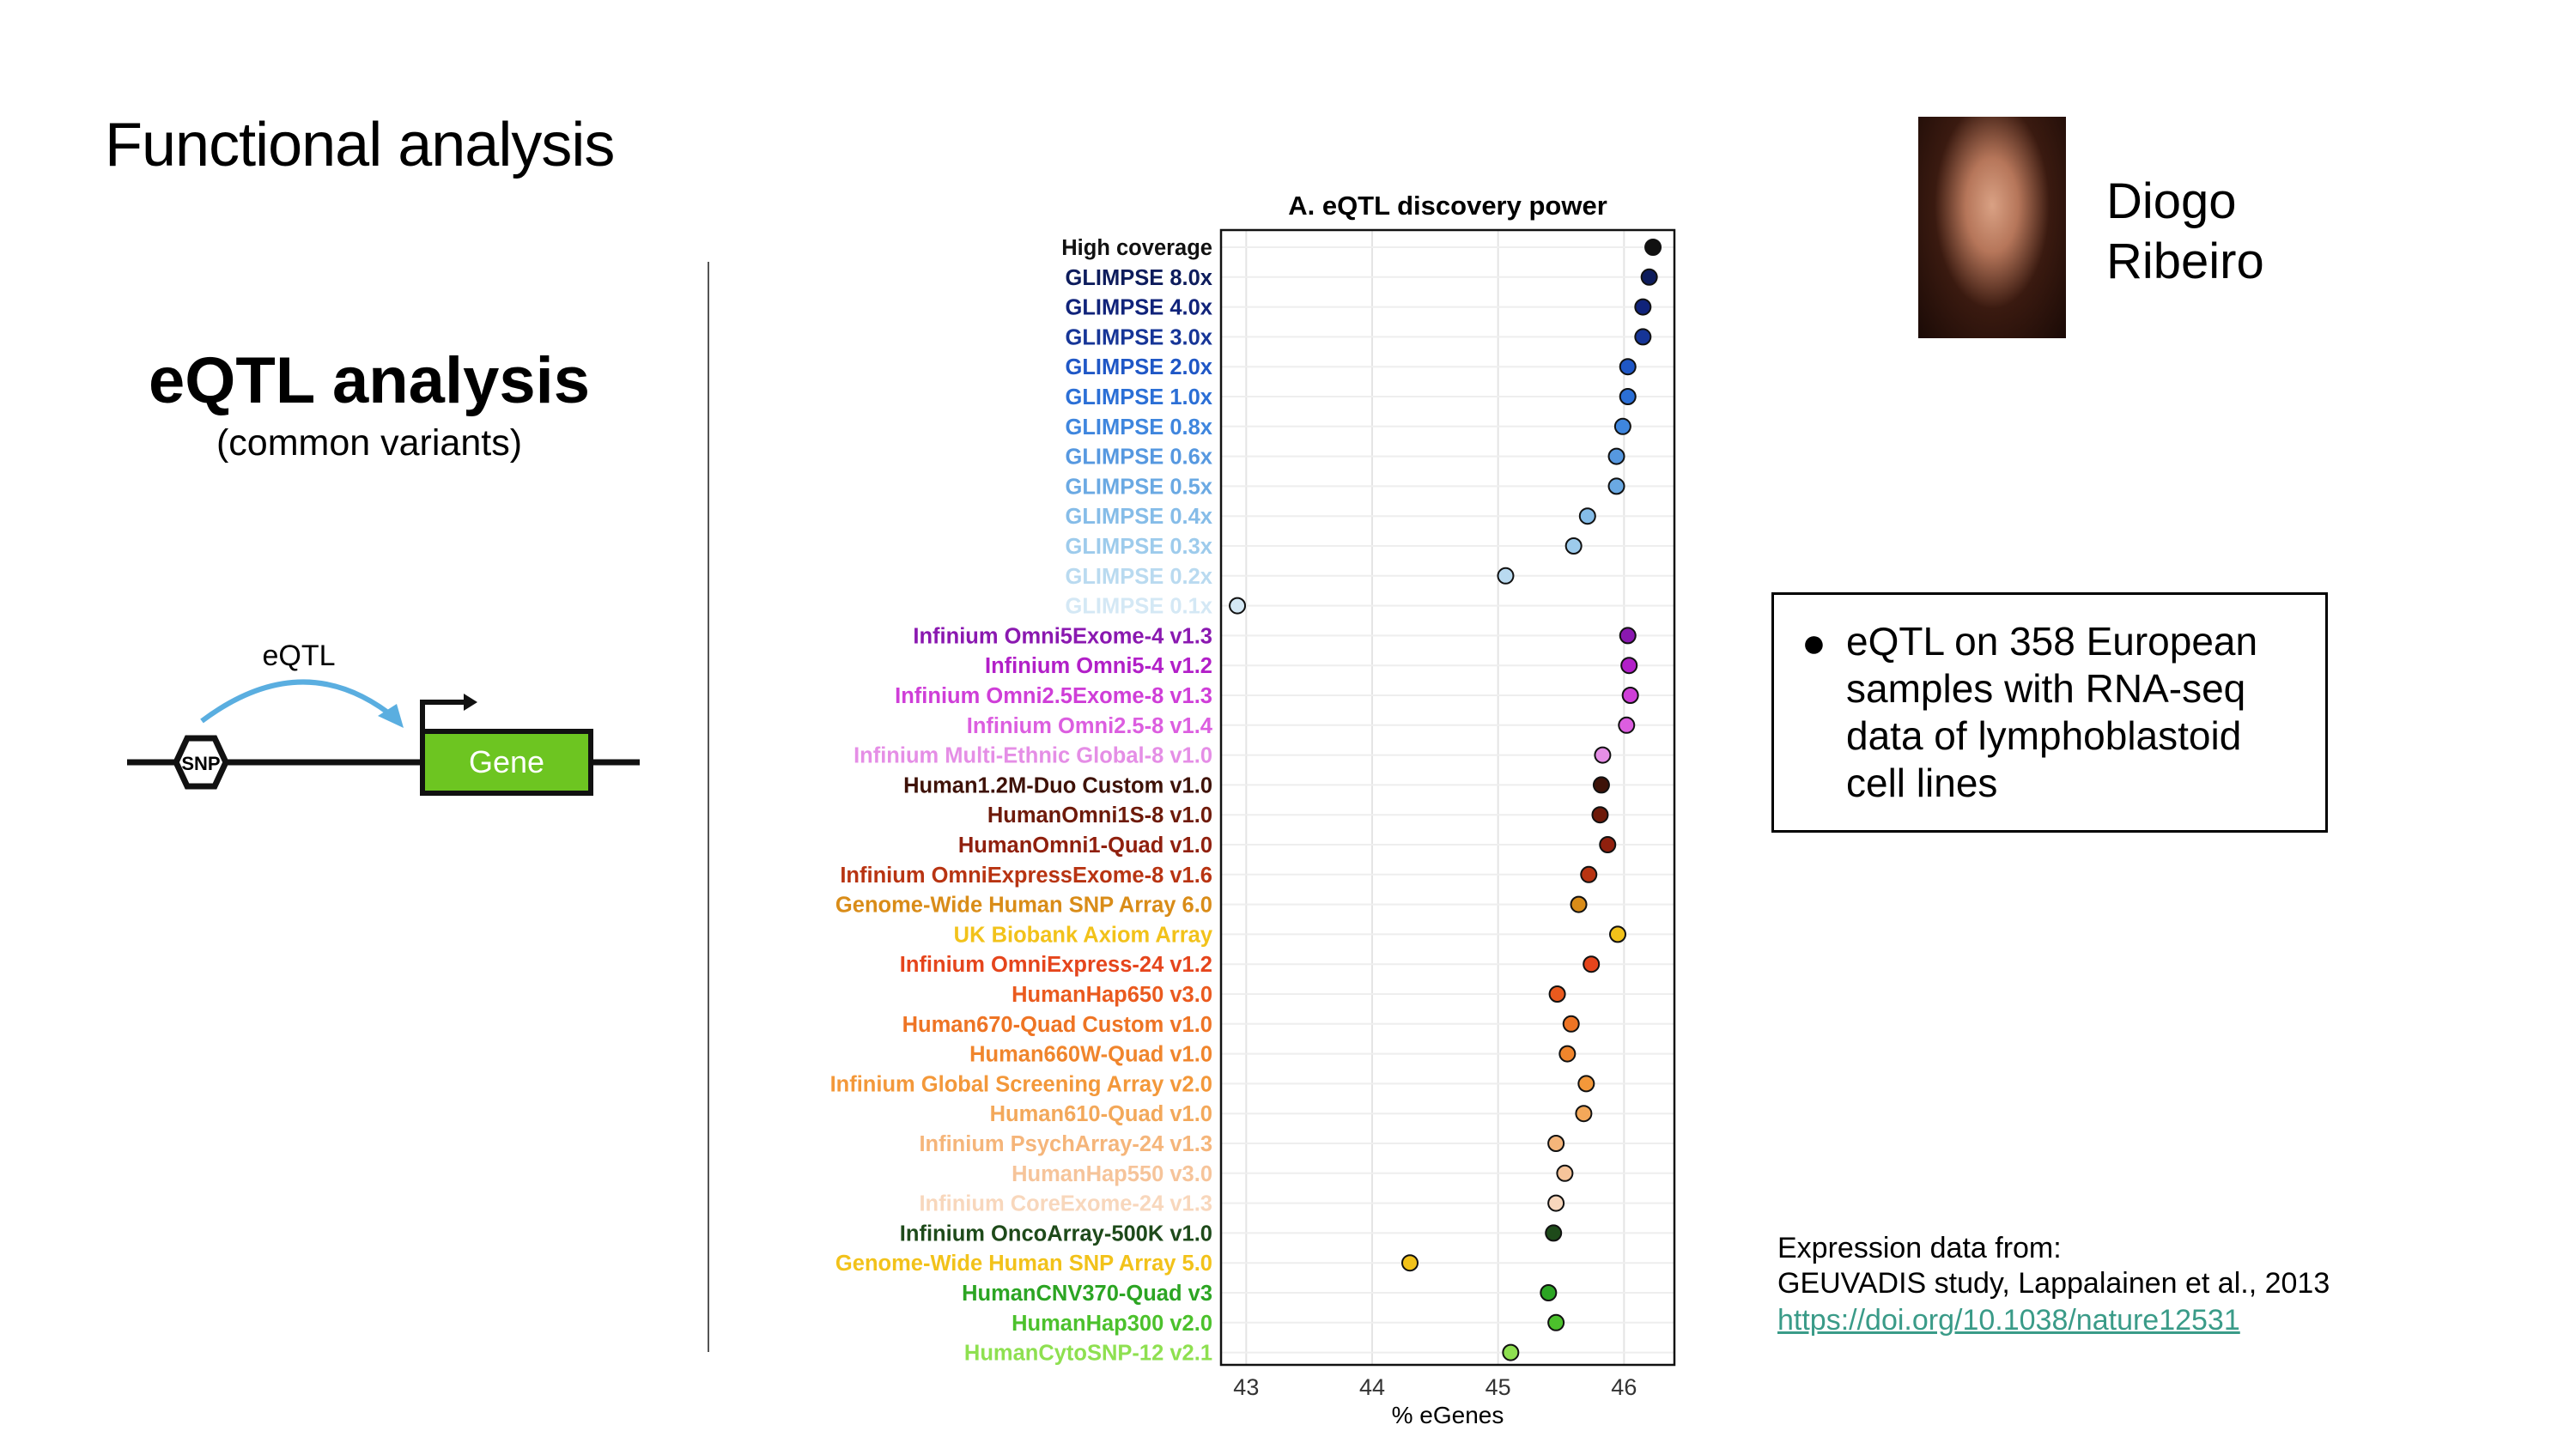  What do you see at coordinates (1083, 935) in the screenshot?
I see `category-label: UK Biobank Axiom Array` at bounding box center [1083, 935].